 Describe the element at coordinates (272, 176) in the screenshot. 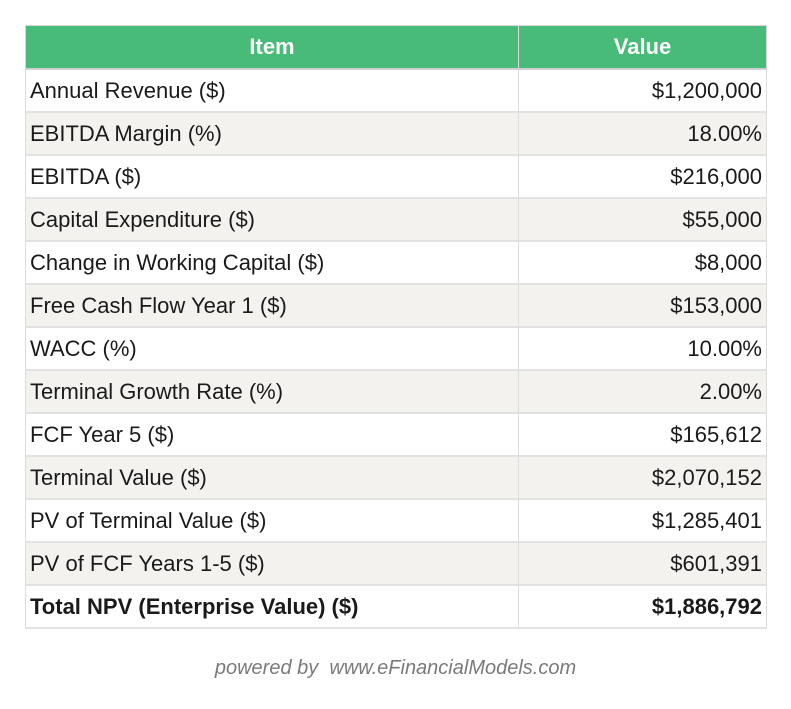

I see `row-item-label: EBITDA ($)` at that location.